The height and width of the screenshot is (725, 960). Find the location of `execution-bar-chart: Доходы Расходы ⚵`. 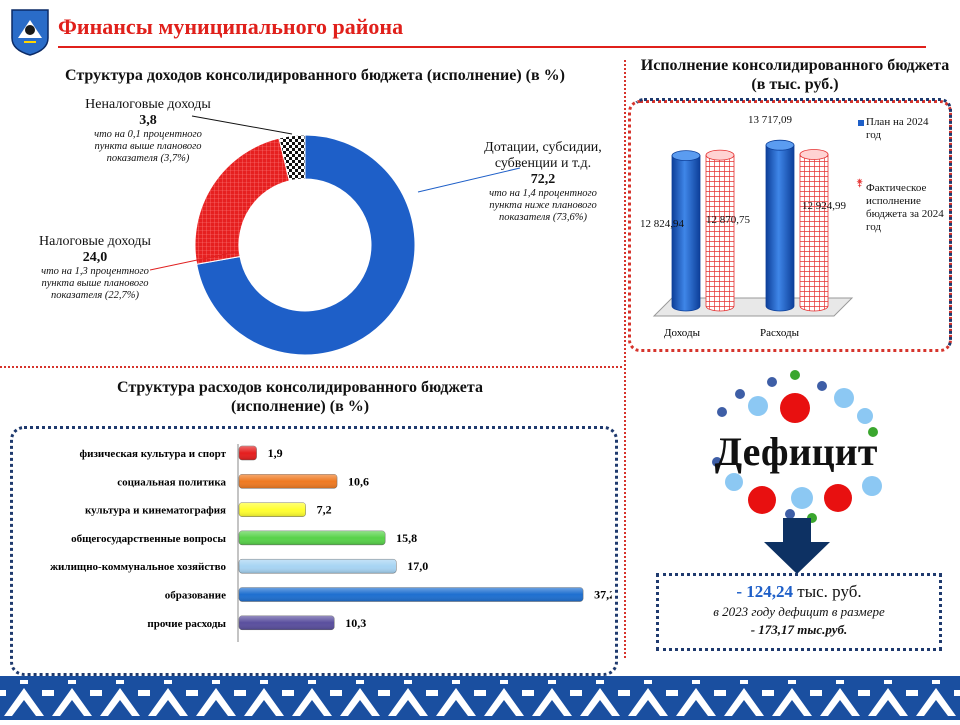

execution-bar-chart: Доходы Расходы ⚵ is located at coordinates (758, 229).